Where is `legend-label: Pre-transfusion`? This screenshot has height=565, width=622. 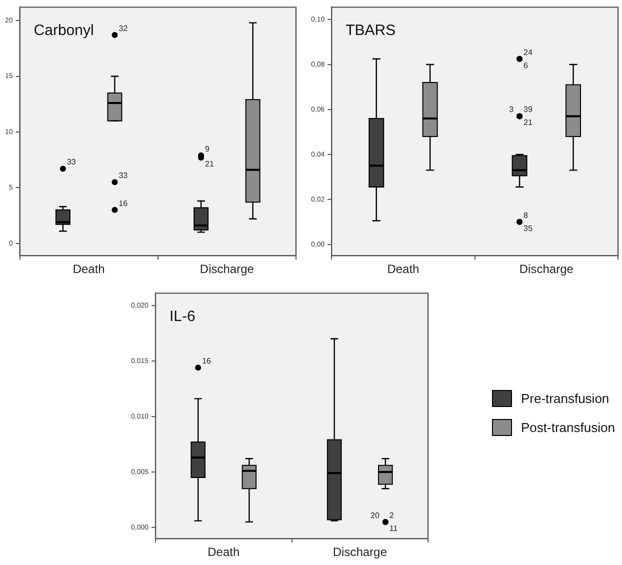 legend-label: Pre-transfusion is located at coordinates (565, 398).